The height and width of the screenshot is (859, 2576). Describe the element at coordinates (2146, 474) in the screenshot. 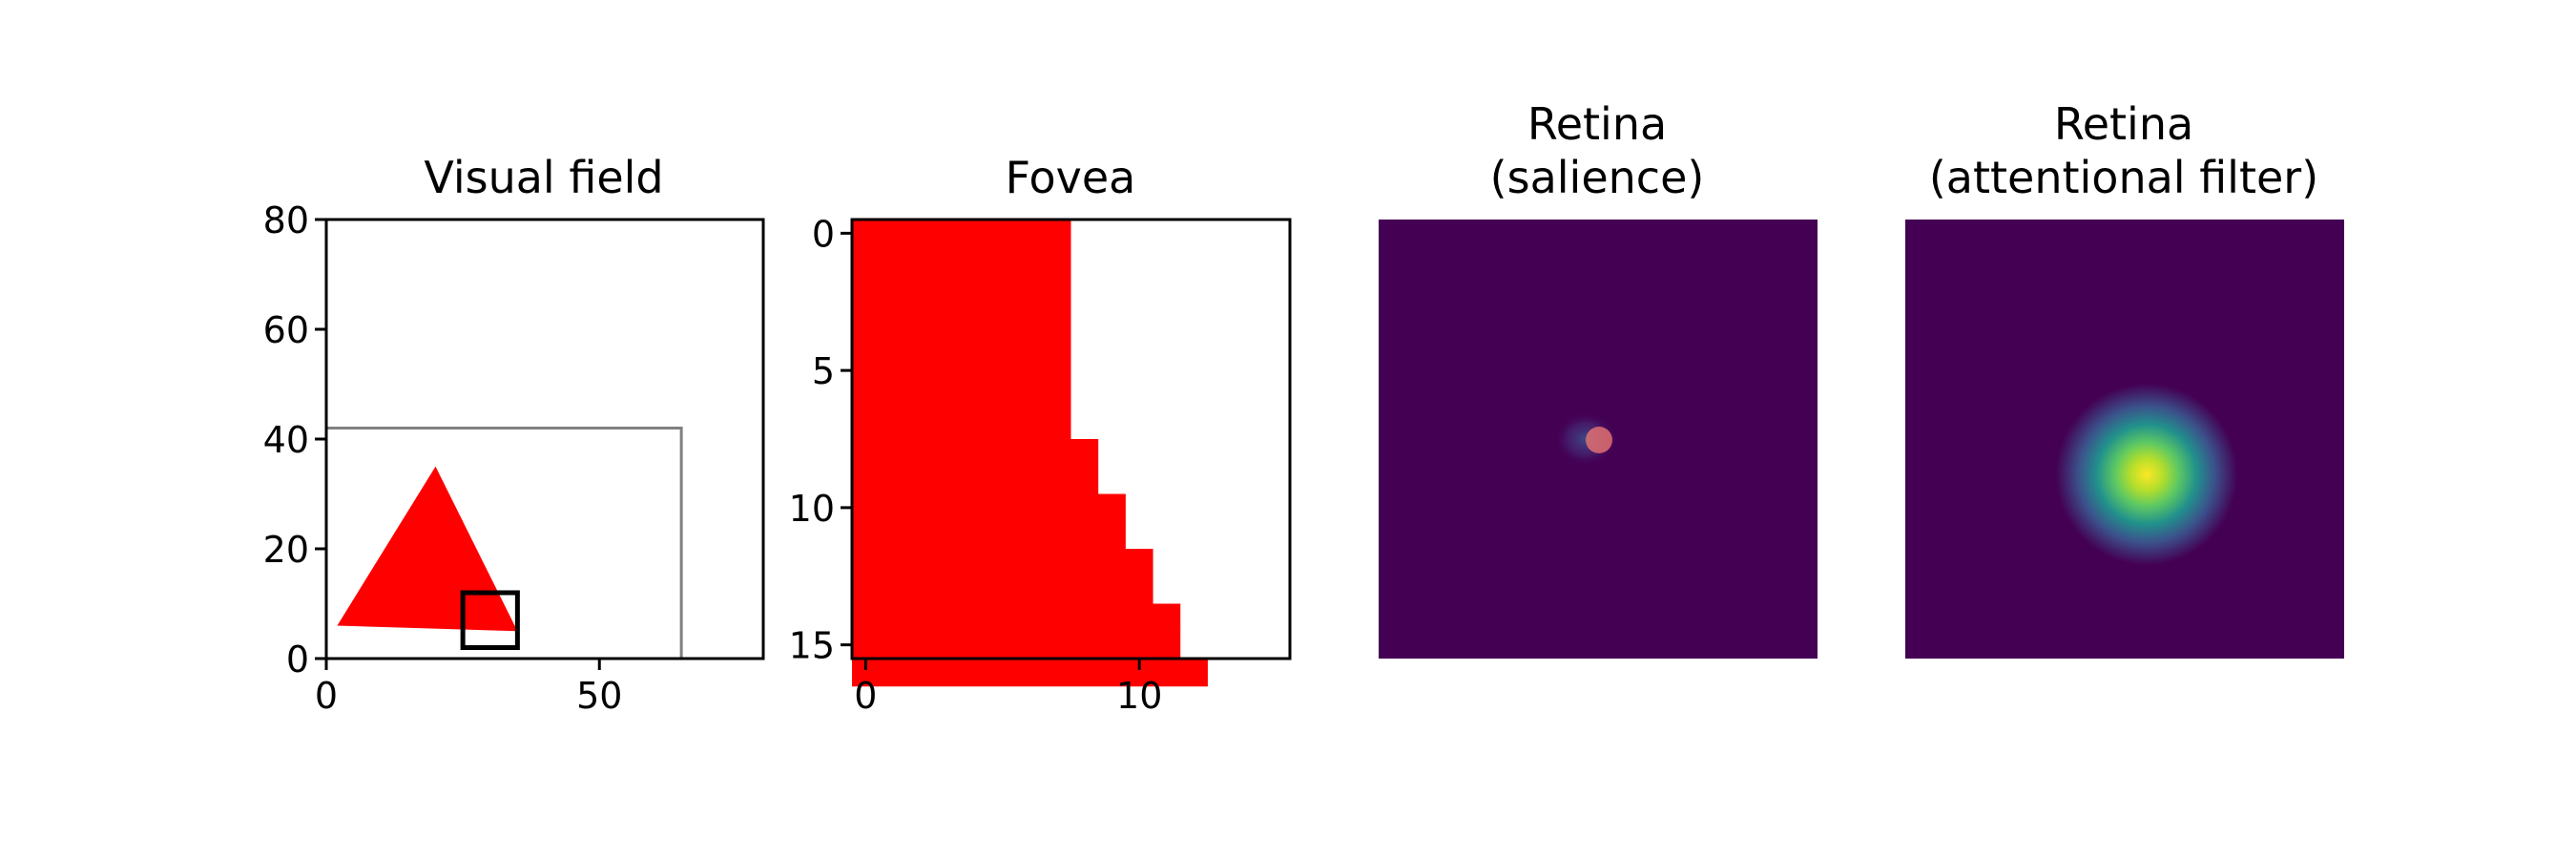

I see `attentional-filter-blob` at that location.